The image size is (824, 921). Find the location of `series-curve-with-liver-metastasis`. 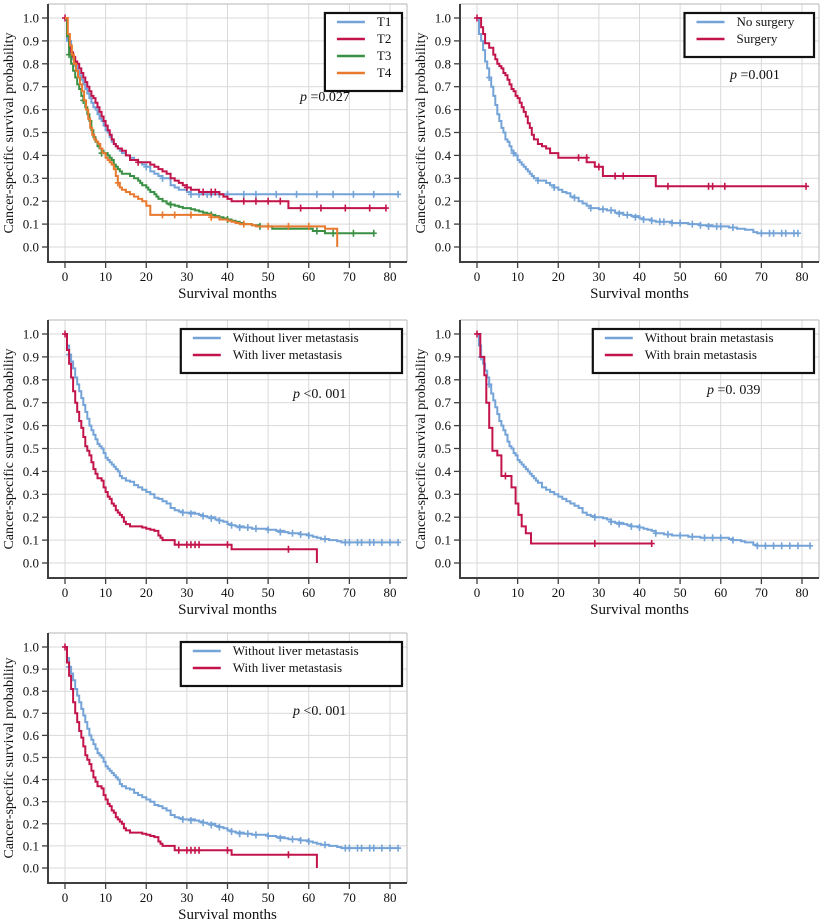

series-curve-with-liver-metastasis is located at coordinates (191, 757).